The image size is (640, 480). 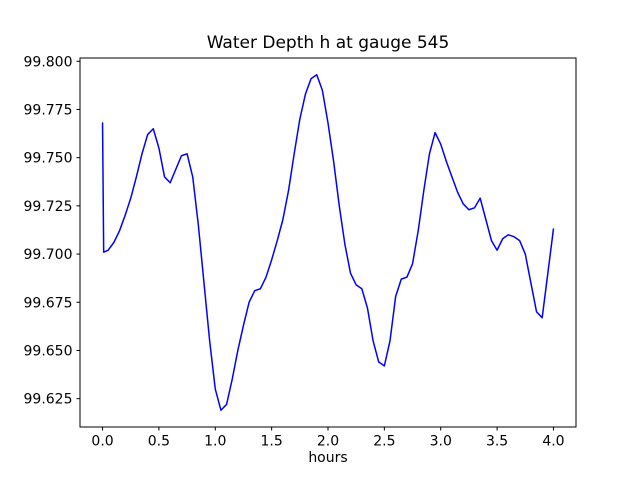 What do you see at coordinates (441, 442) in the screenshot?
I see `x-tick-label: 3.0` at bounding box center [441, 442].